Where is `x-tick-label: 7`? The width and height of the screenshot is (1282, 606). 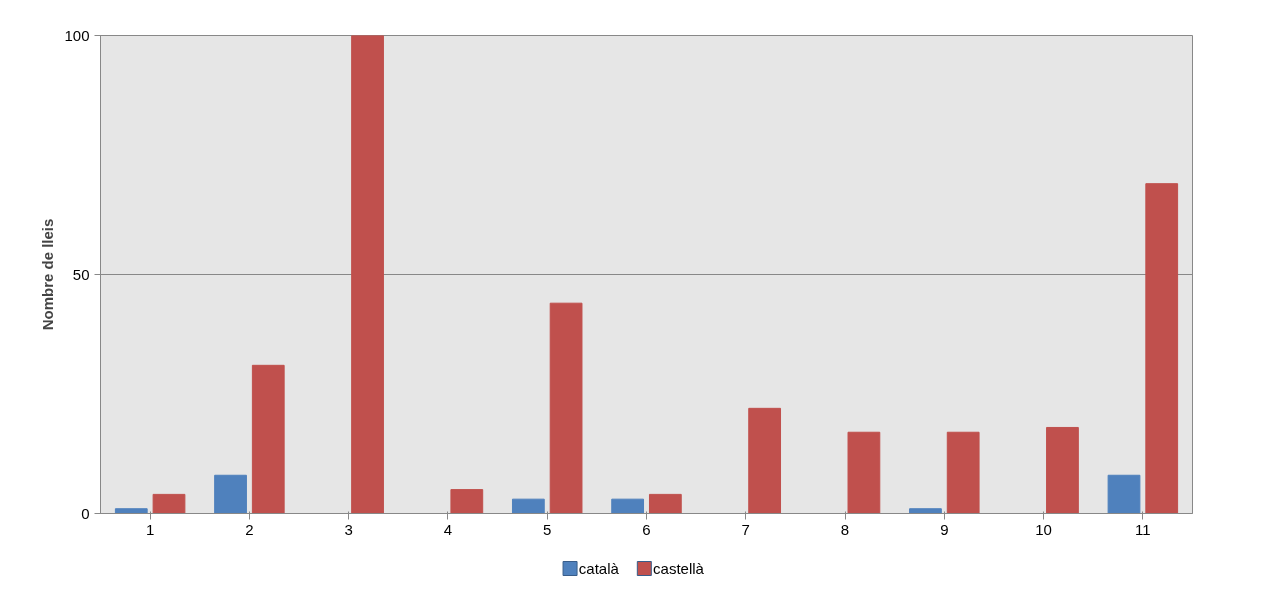
x-tick-label: 7 is located at coordinates (745, 529).